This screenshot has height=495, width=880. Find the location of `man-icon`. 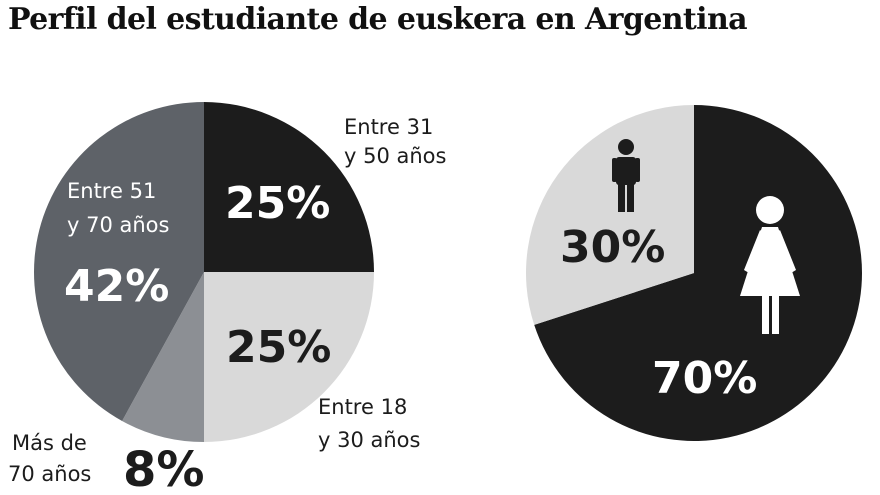

man-icon is located at coordinates (626, 175).